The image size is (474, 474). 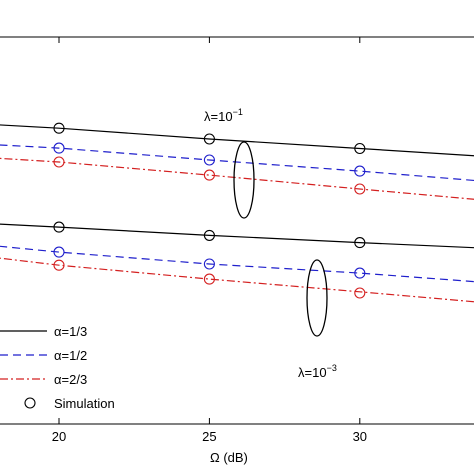 What do you see at coordinates (317, 371) in the screenshot?
I see `lower-group-annotation: λ=10−3` at bounding box center [317, 371].